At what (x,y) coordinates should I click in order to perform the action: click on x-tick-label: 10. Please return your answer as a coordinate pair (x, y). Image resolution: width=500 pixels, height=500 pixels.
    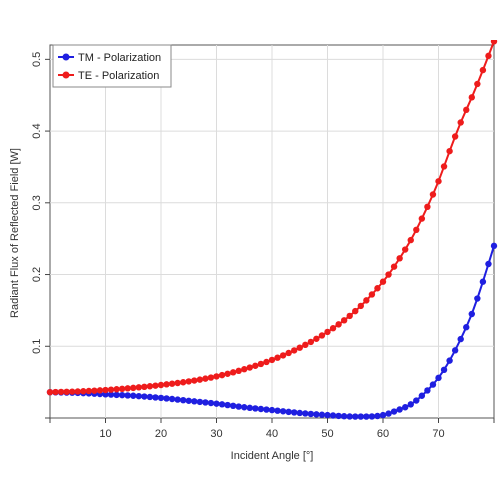
    Looking at the image, I should click on (105, 434).